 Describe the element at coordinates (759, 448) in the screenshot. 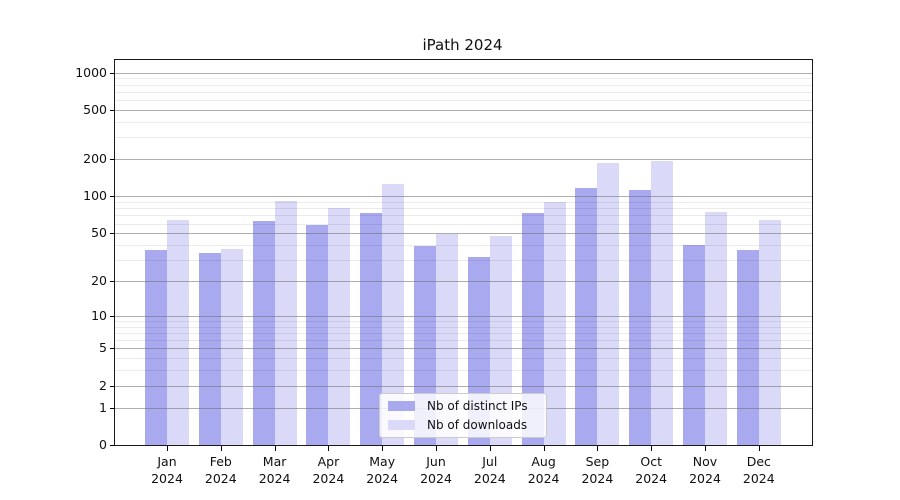

I see `x-tick-dec` at that location.